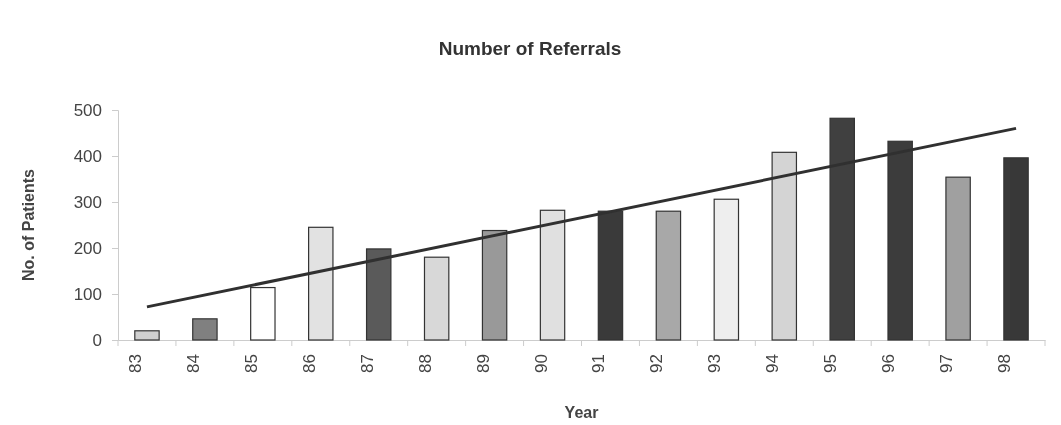  Describe the element at coordinates (28, 225) in the screenshot. I see `y-axis-title: No. of Patients` at that location.